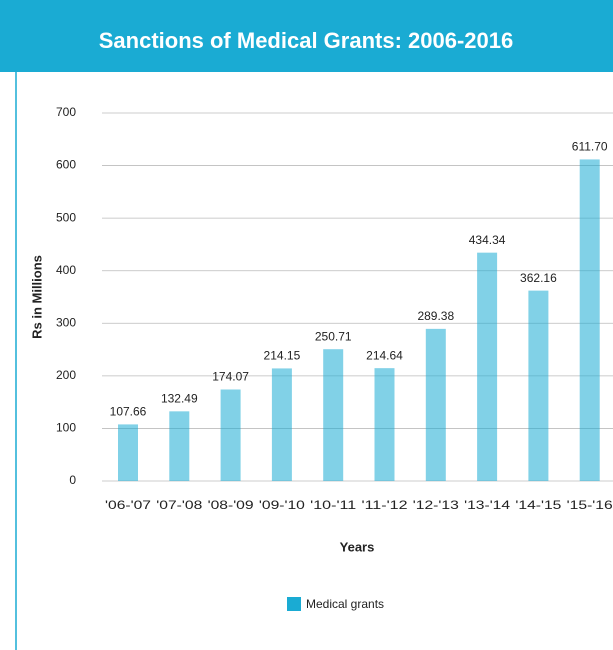  What do you see at coordinates (179, 399) in the screenshot?
I see `data-label: 132.49` at bounding box center [179, 399].